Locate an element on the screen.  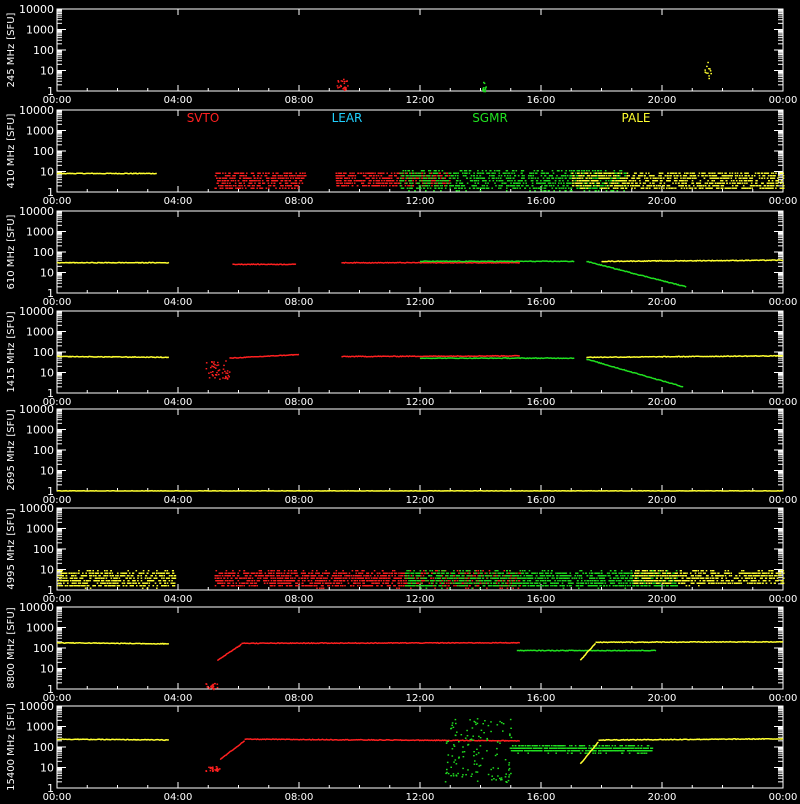
frequency-label: 2695 MHz is located at coordinates (11, 466).